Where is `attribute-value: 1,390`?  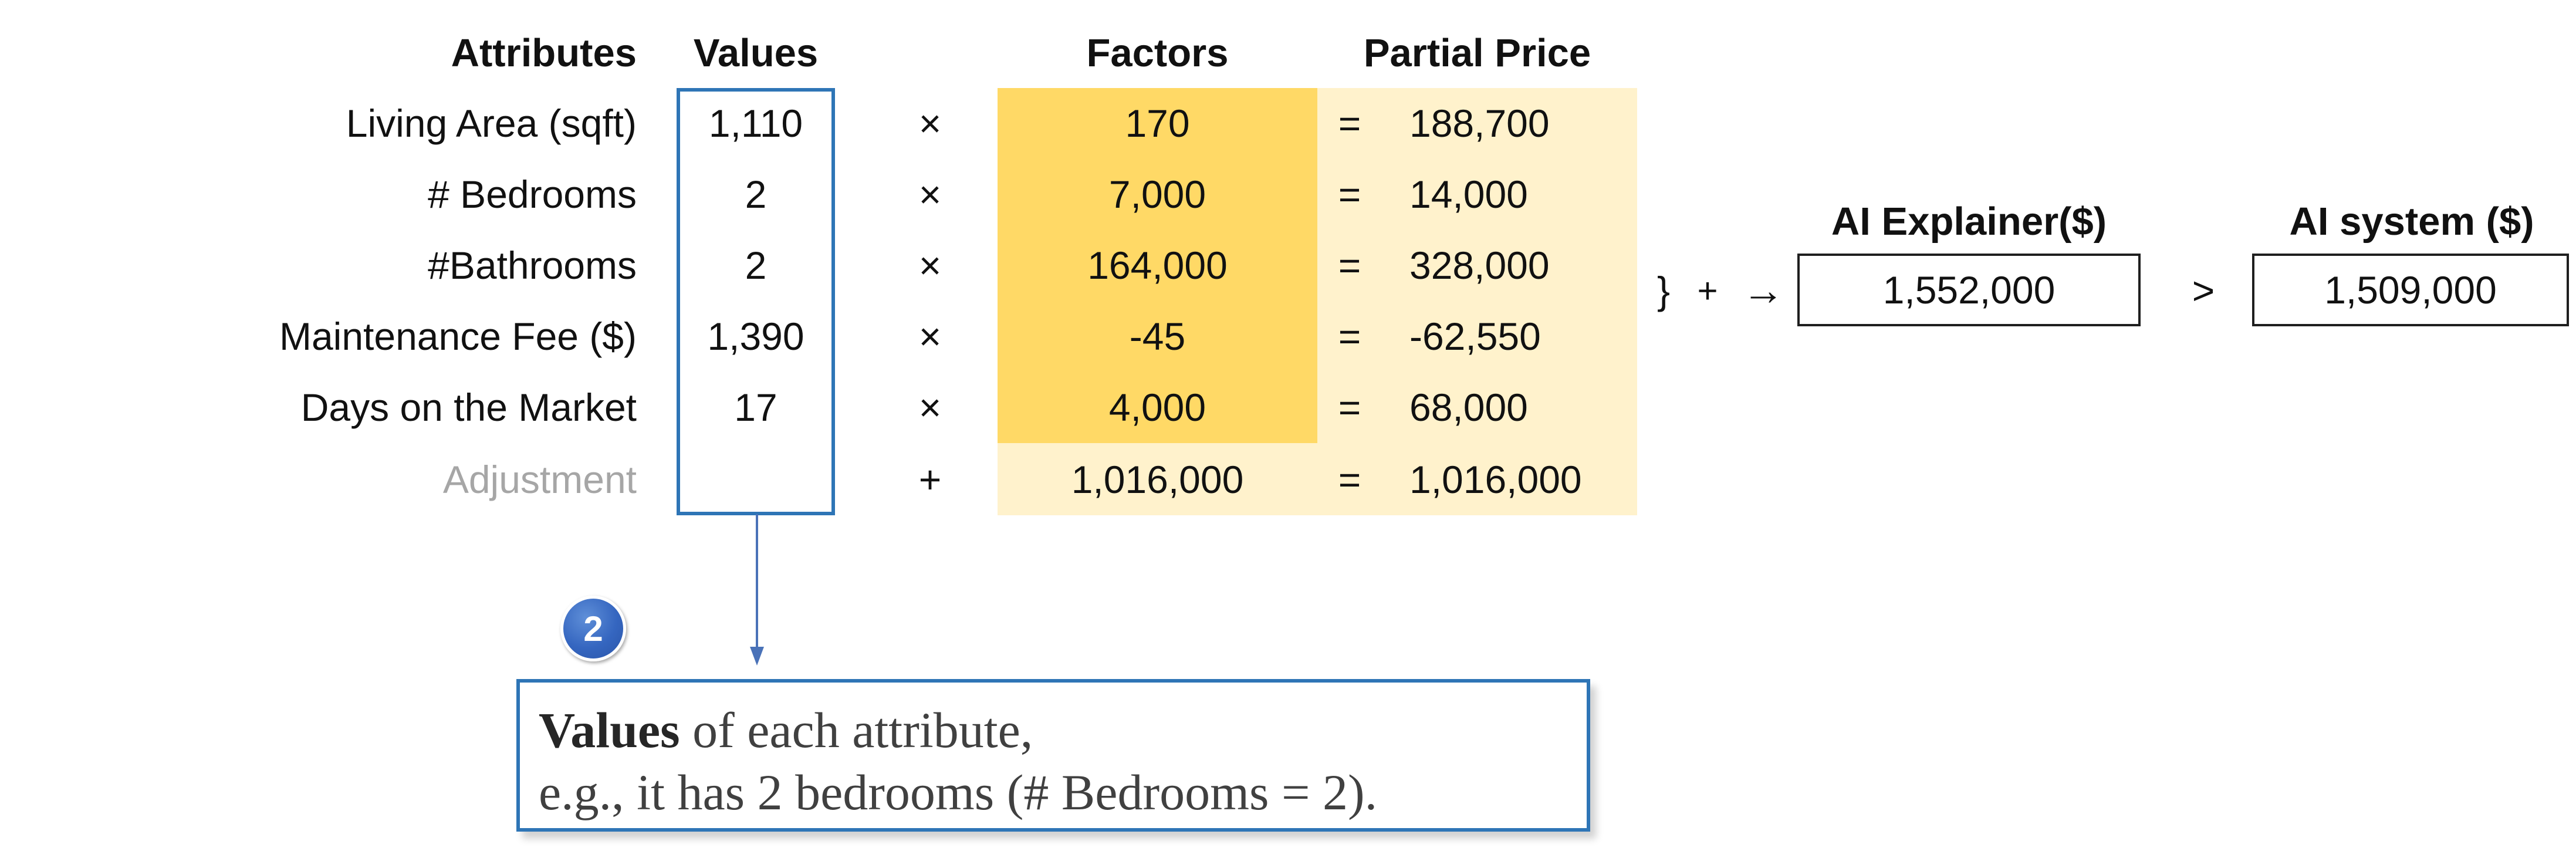 attribute-value: 1,390 is located at coordinates (755, 336).